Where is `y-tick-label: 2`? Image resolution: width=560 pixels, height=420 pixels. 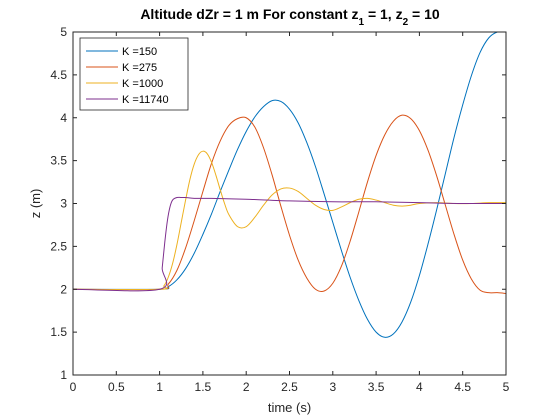 y-tick-label: 2 is located at coordinates (63, 289).